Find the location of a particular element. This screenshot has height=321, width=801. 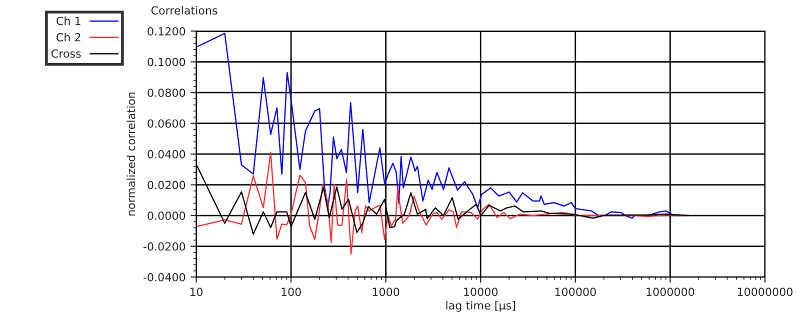

x-tick-label: 10000 is located at coordinates (481, 292).